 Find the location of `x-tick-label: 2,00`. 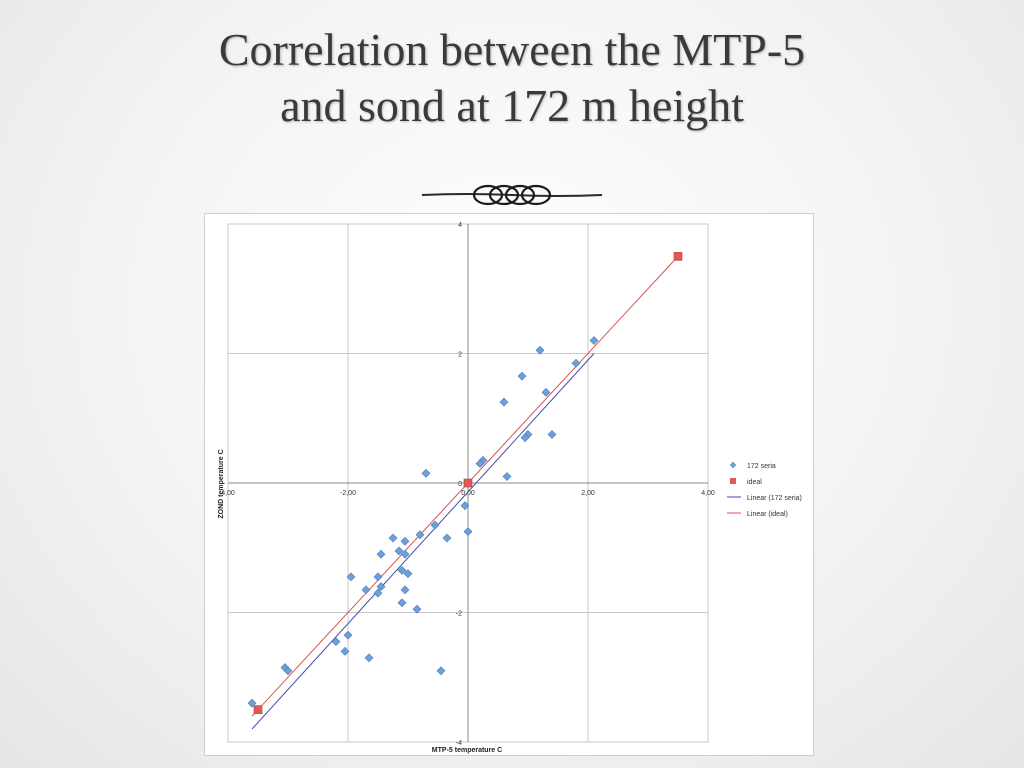

x-tick-label: 2,00 is located at coordinates (588, 493).